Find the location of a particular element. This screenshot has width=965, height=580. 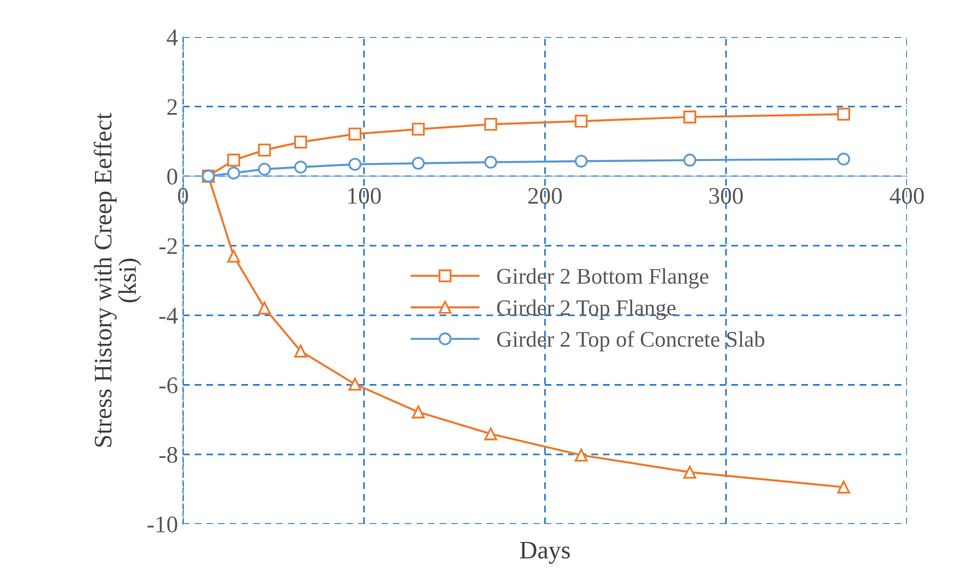

y-tick-label: 4 is located at coordinates (172, 38).